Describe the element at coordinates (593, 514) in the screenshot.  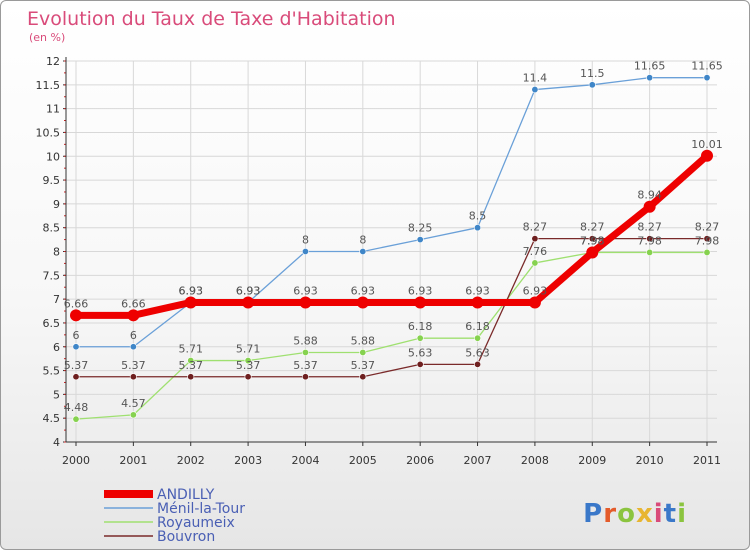
I see `logo-letter: P` at that location.